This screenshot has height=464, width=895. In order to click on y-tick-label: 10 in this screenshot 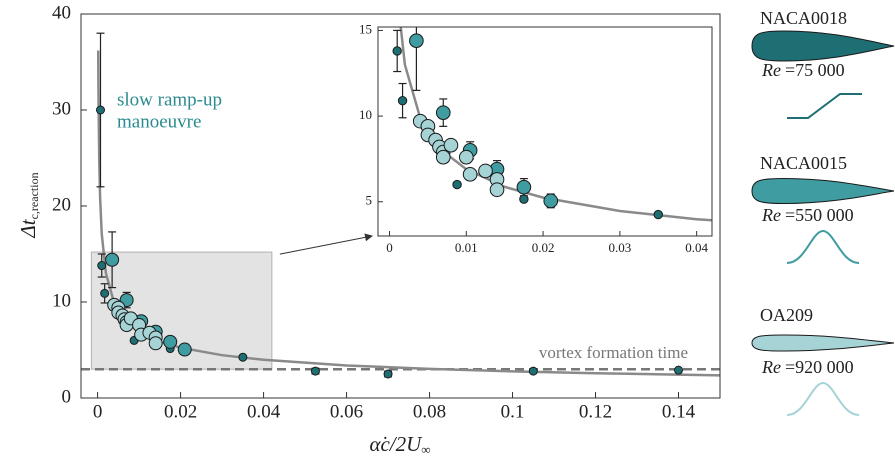, I will do `click(61, 300)`.